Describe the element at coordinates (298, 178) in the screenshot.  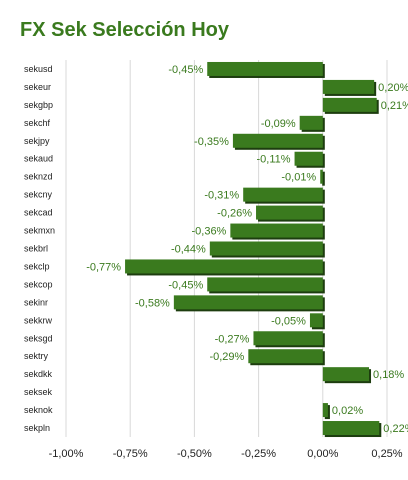
I see `value-label: -0,01%` at that location.